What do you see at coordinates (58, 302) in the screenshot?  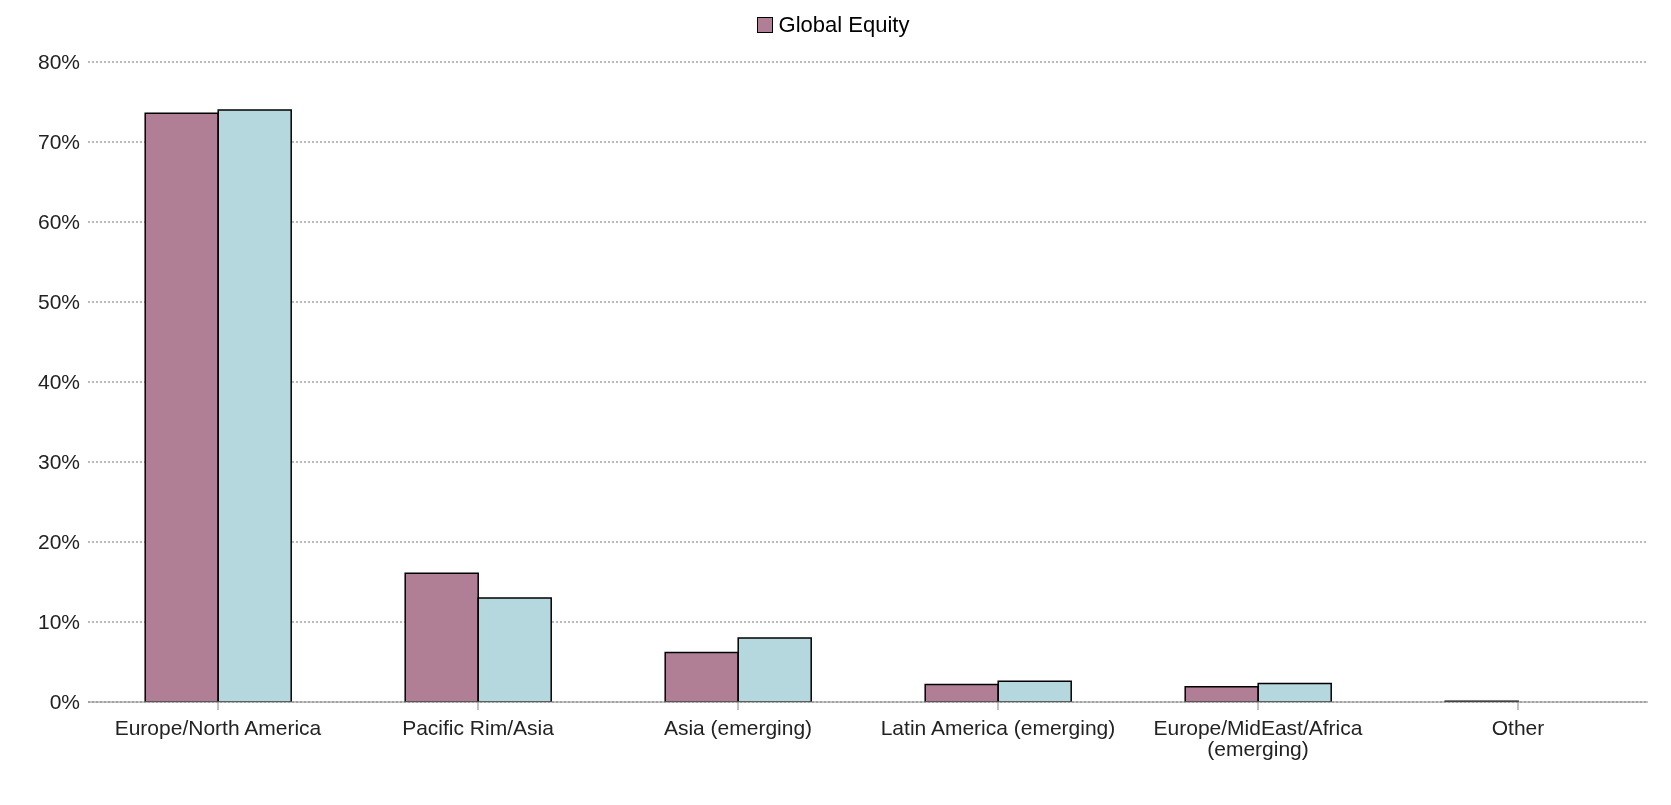 I see `y-tick-label: 50%` at bounding box center [58, 302].